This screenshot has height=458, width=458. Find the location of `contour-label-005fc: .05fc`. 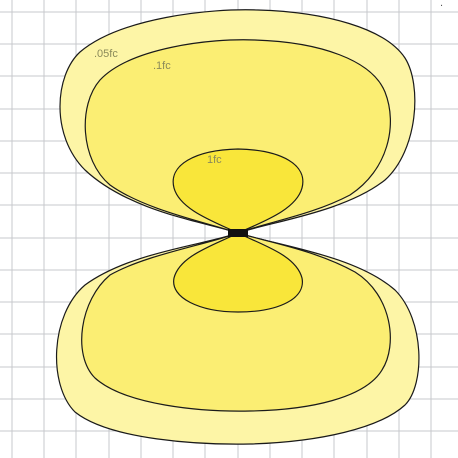

contour-label-005fc: .05fc is located at coordinates (106, 54).